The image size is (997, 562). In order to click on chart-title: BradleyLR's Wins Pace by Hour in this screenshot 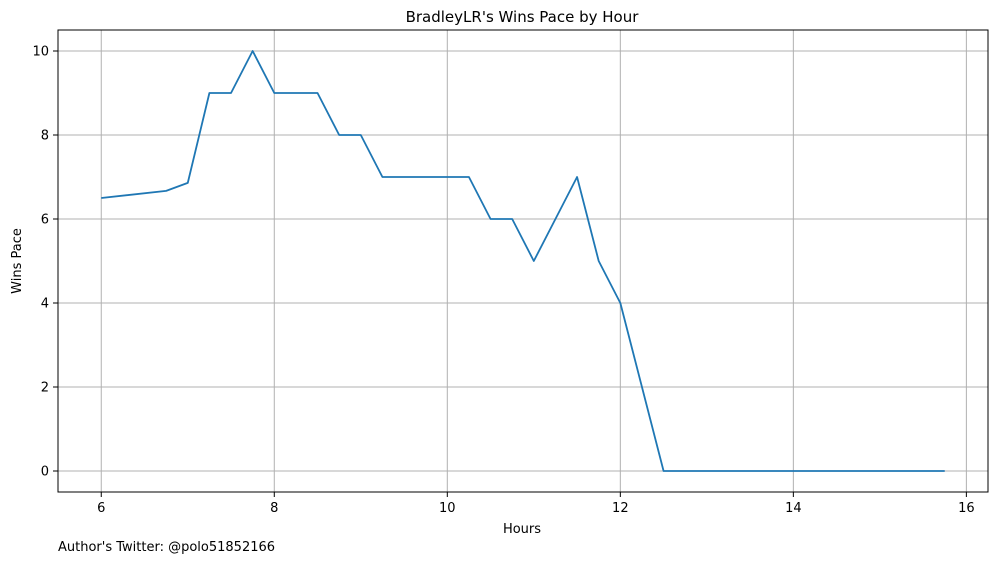, I will do `click(523, 17)`.